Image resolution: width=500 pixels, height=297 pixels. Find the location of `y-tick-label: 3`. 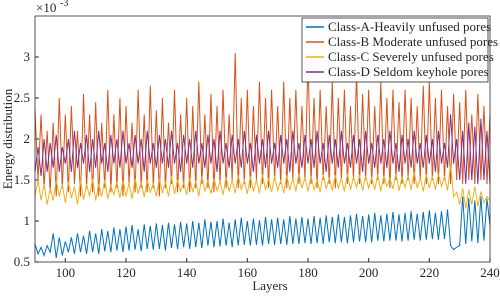

y-tick-label: 3 is located at coordinates (27, 56).